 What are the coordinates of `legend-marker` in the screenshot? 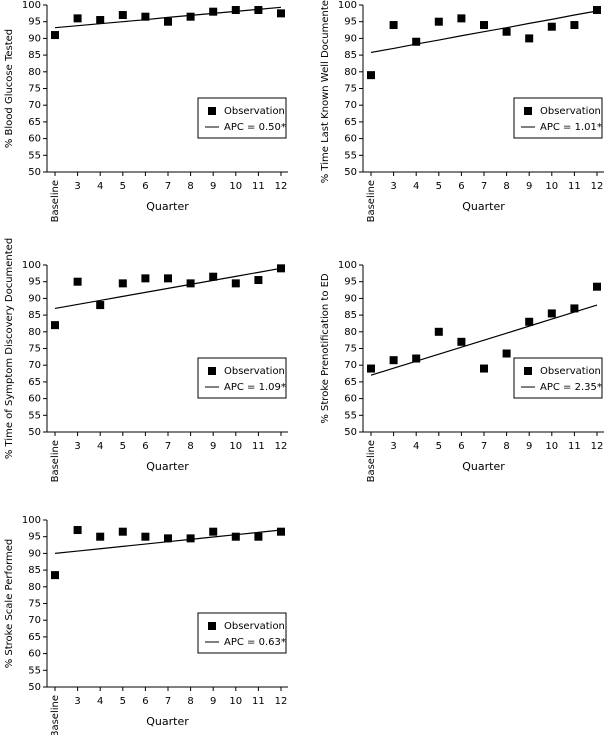 It's located at (212, 626).